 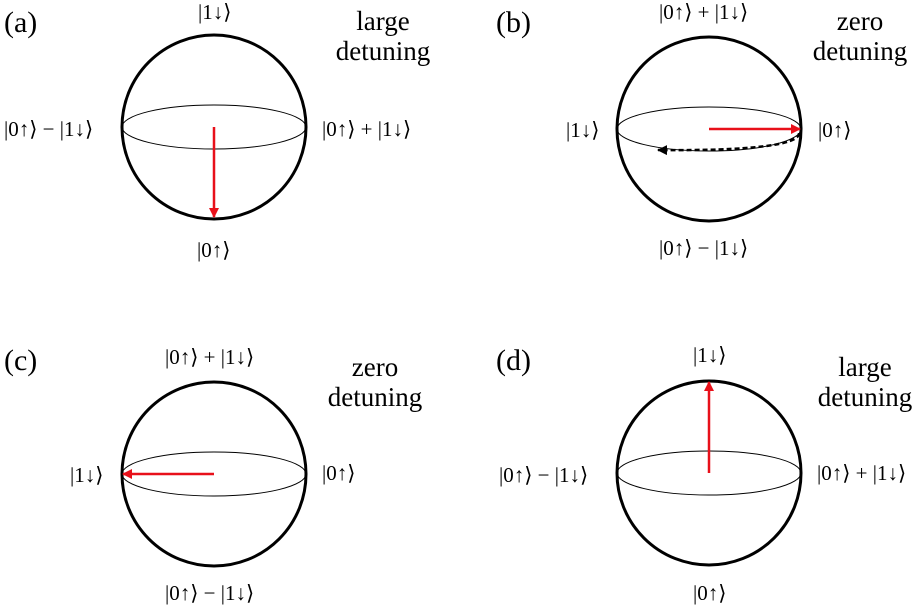 I want to click on bottom-state-label-d: |0↑⟩, so click(x=710, y=593).